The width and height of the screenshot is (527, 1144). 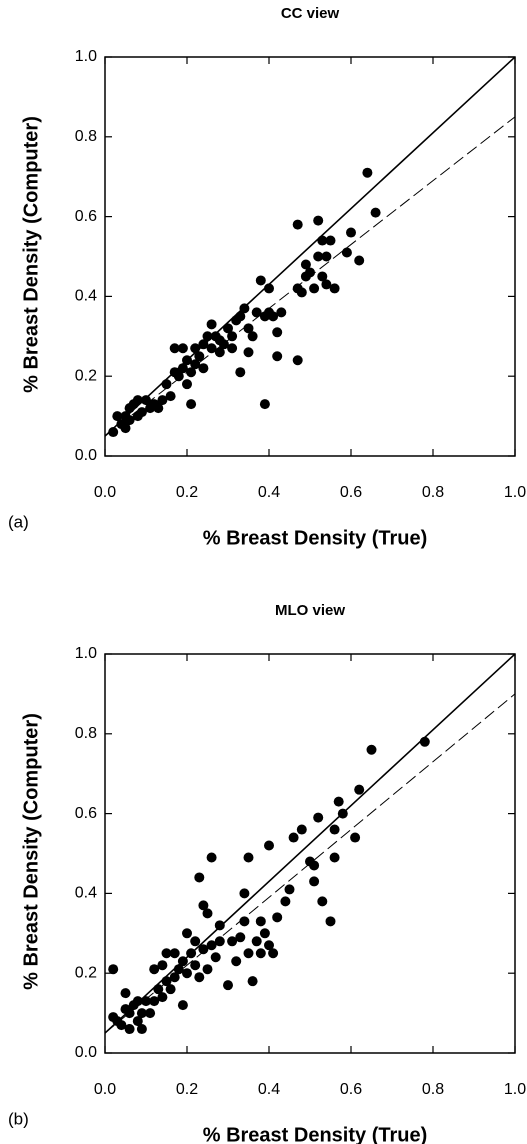 I want to click on y-tick-label: 0.0, so click(x=86, y=1052).